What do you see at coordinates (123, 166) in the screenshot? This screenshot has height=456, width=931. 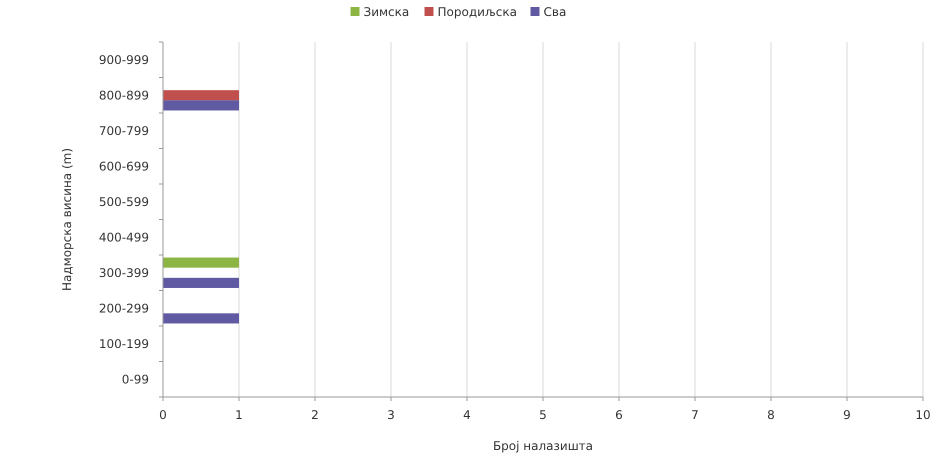 I see `y-tick-label: 600-699` at bounding box center [123, 166].